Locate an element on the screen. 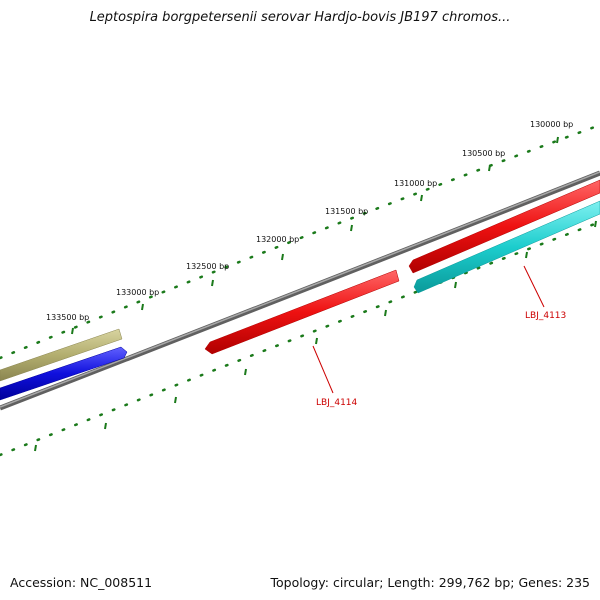 The width and height of the screenshot is (600, 600). gene-cyan is located at coordinates (506, 247).